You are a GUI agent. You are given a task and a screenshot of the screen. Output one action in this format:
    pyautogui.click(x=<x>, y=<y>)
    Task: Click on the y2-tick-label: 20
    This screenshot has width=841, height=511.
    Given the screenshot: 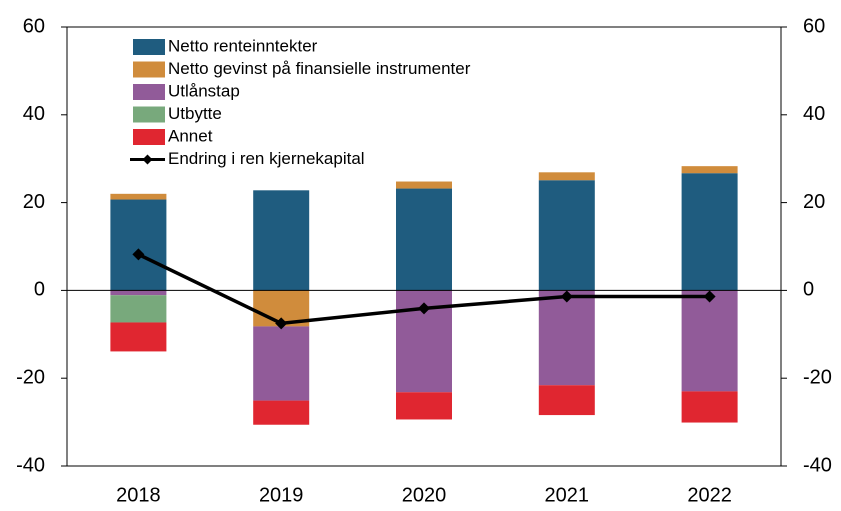 What is the action you would take?
    pyautogui.click(x=814, y=202)
    